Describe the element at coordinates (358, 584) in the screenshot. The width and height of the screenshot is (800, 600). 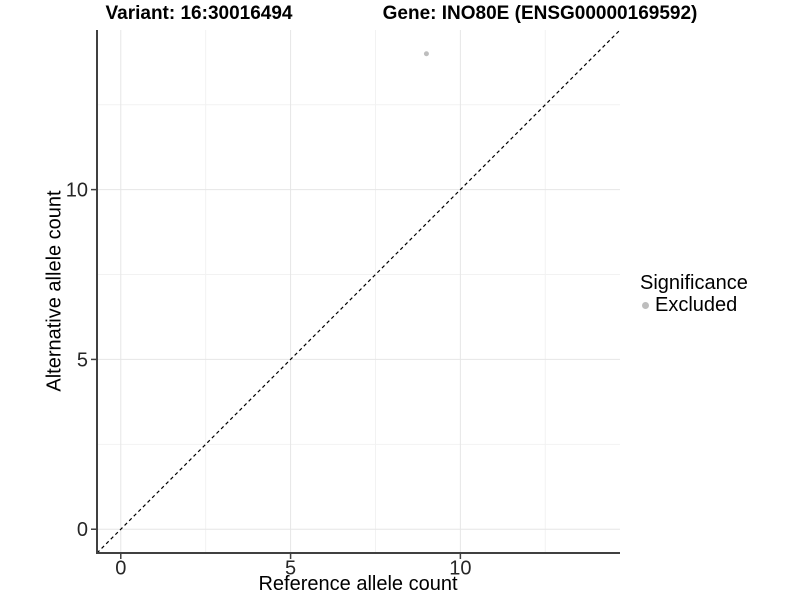
I see `x-axis-label: Reference allele count` at that location.